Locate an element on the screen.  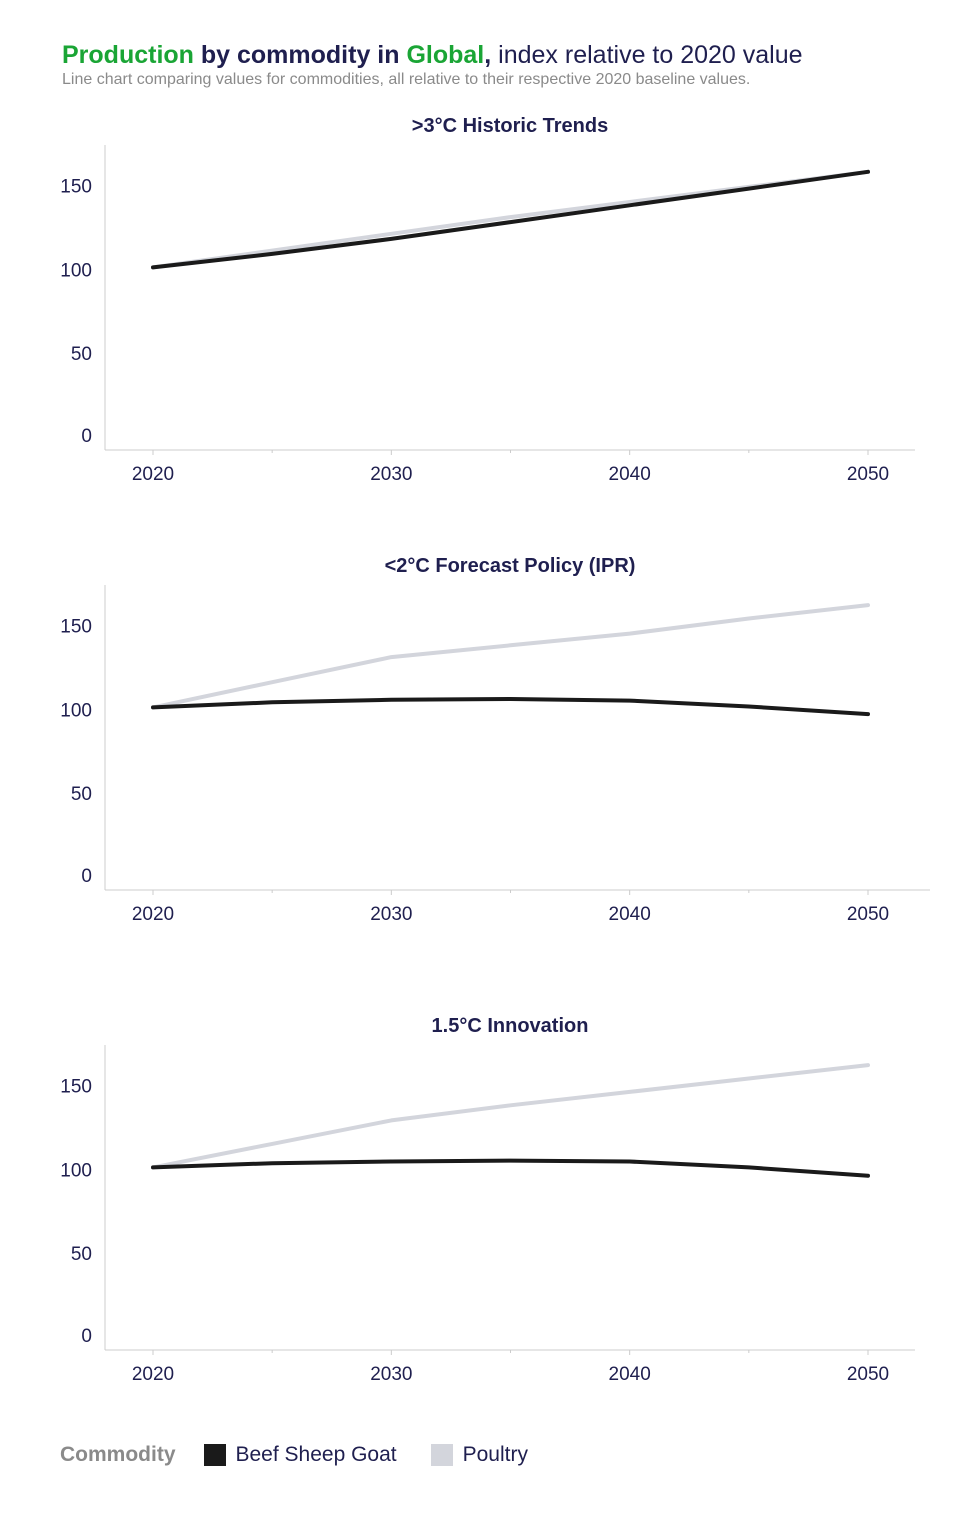
legend-item-poultry: Poultry is located at coordinates (479, 1455).